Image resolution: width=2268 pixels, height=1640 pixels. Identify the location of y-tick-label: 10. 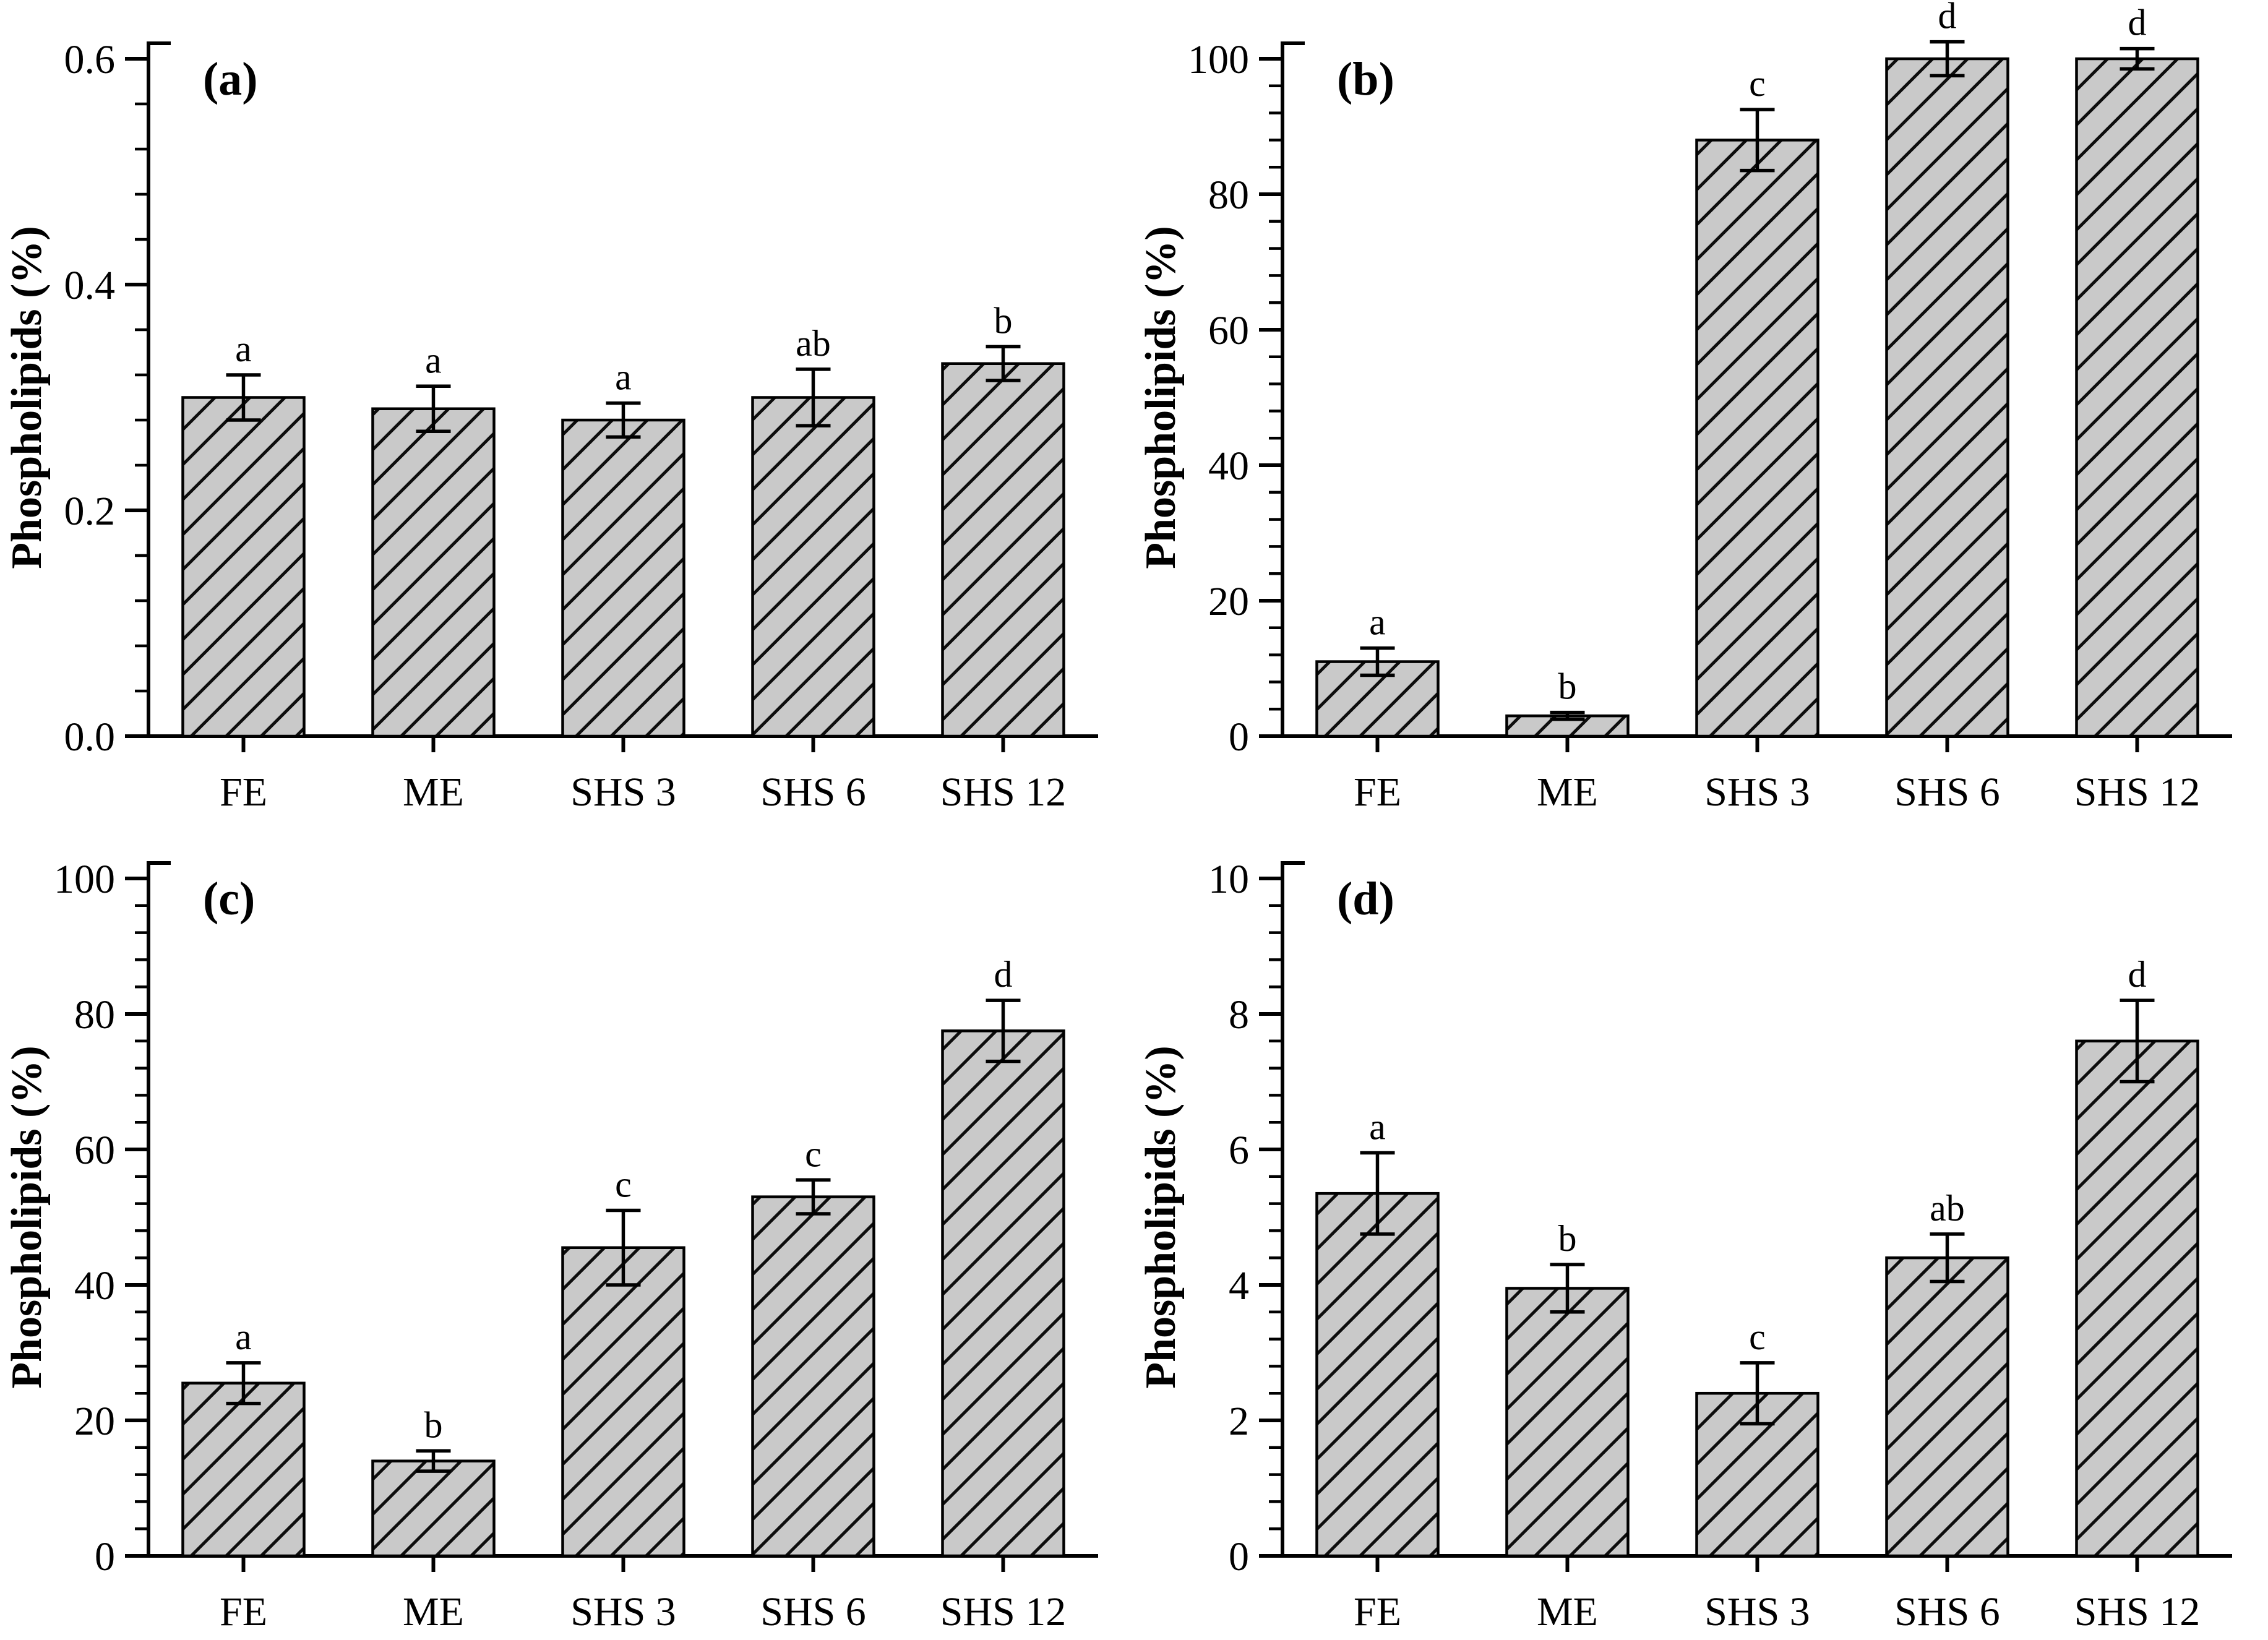
(1228, 879).